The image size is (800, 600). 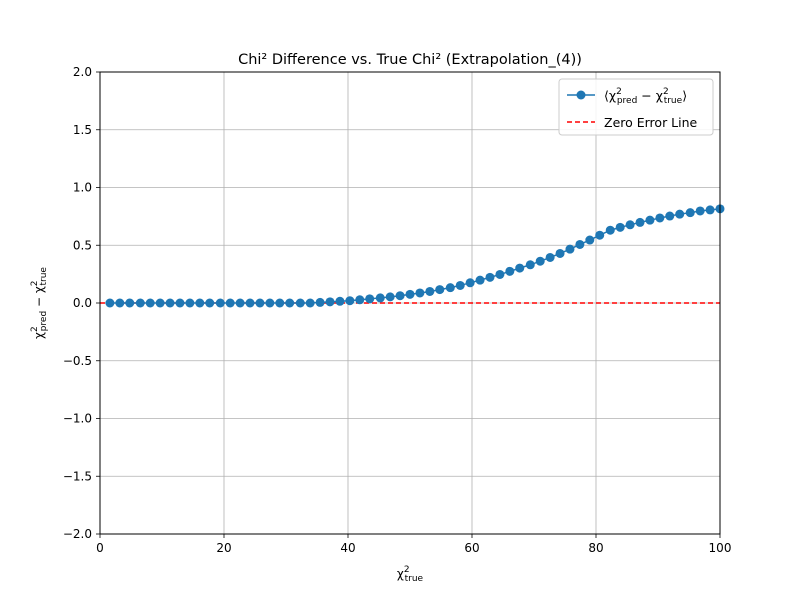 What do you see at coordinates (82, 188) in the screenshot?
I see `y-tick-label: 1.0` at bounding box center [82, 188].